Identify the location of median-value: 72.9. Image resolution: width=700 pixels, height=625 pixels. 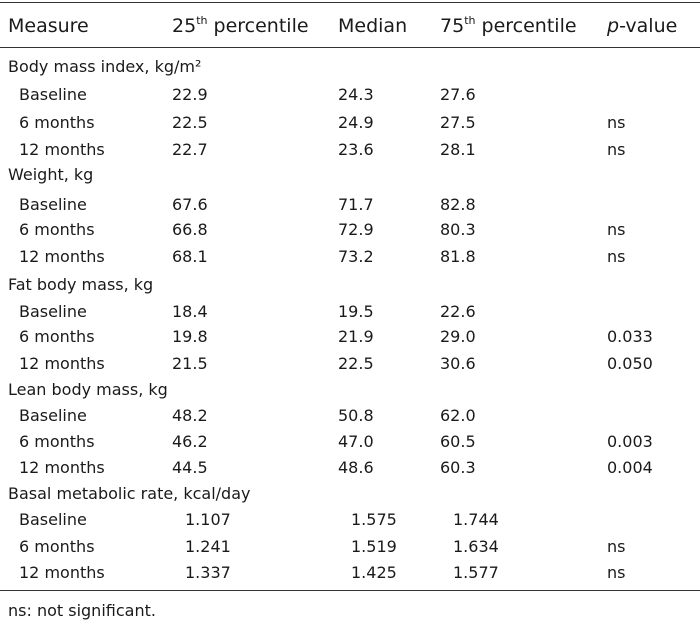
(356, 229).